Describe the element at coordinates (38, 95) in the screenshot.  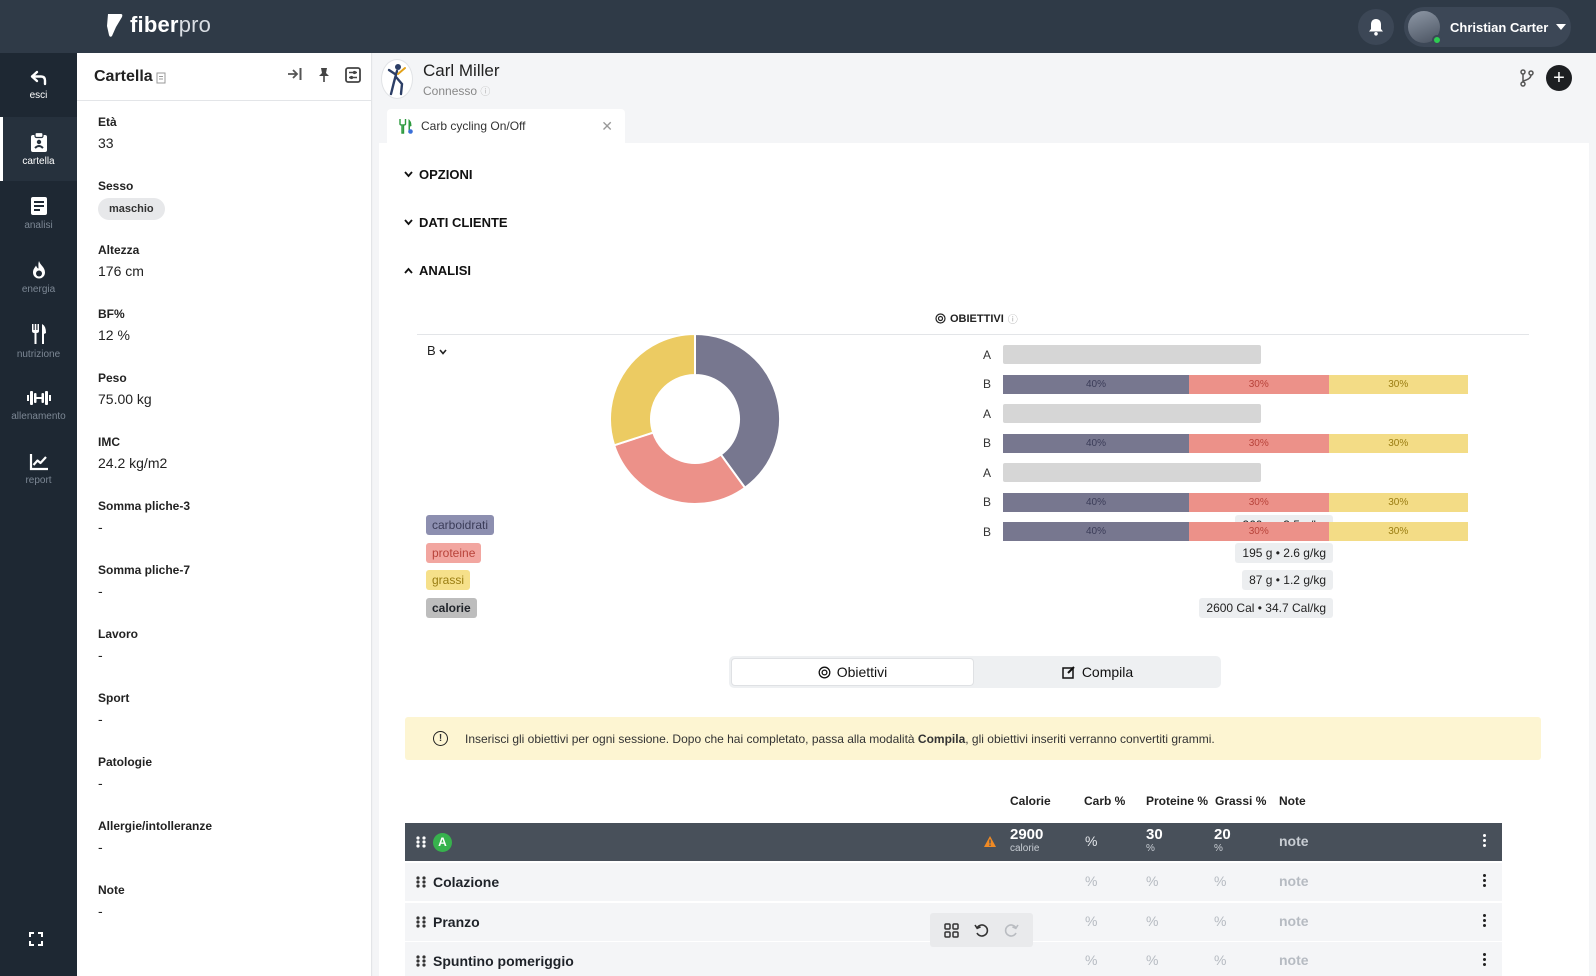
I see `rail-exit-label: esci` at that location.